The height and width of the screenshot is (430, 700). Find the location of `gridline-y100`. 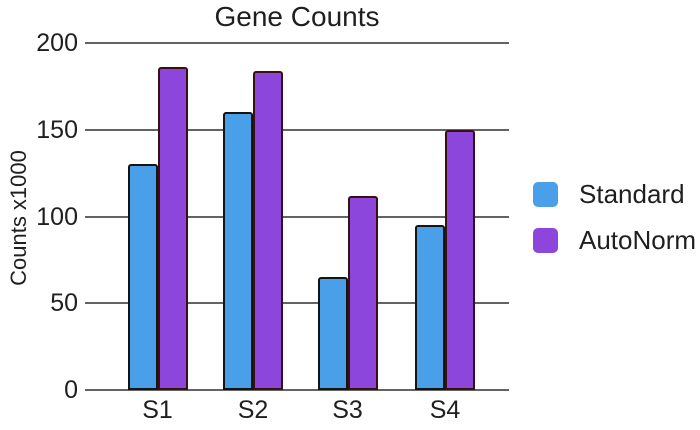

gridline-y100 is located at coordinates (297, 216).